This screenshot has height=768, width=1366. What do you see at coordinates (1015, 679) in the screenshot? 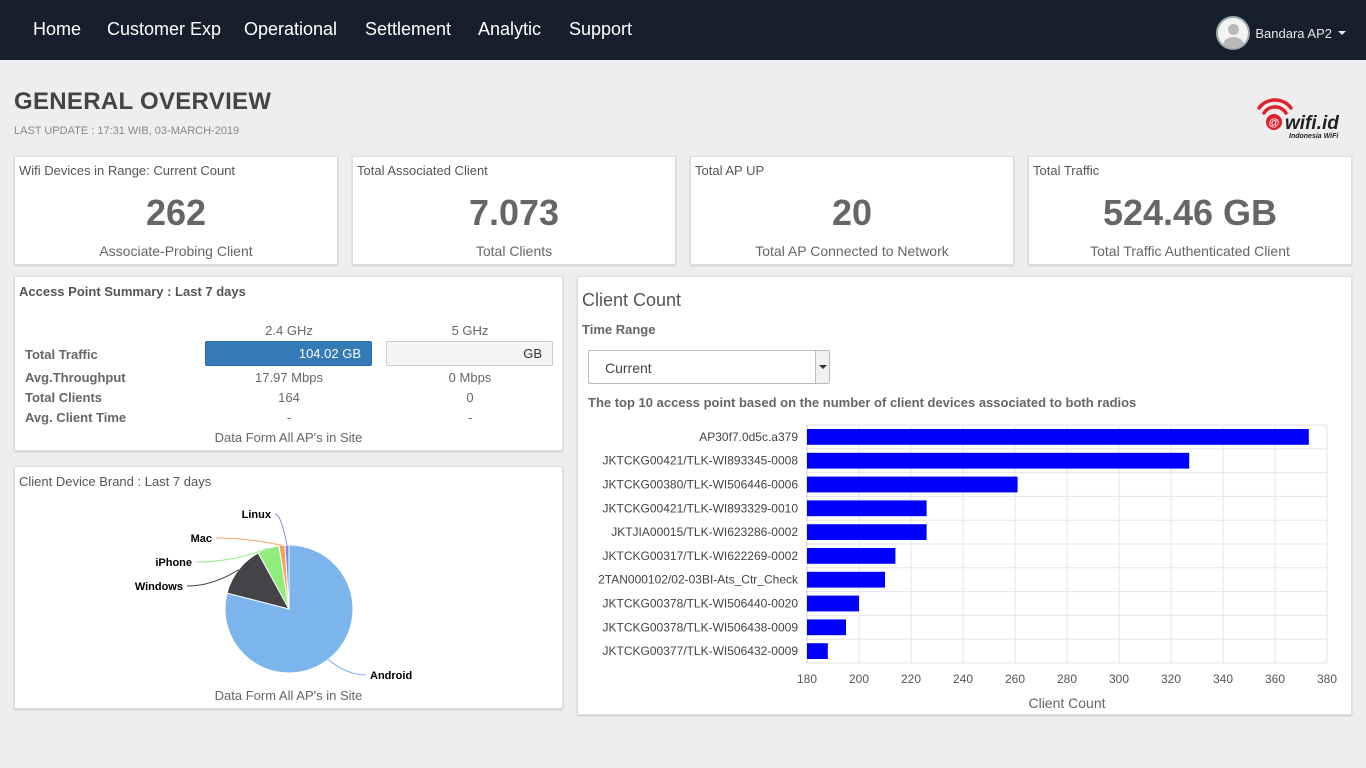
I see `x-tick-label: 260` at bounding box center [1015, 679].